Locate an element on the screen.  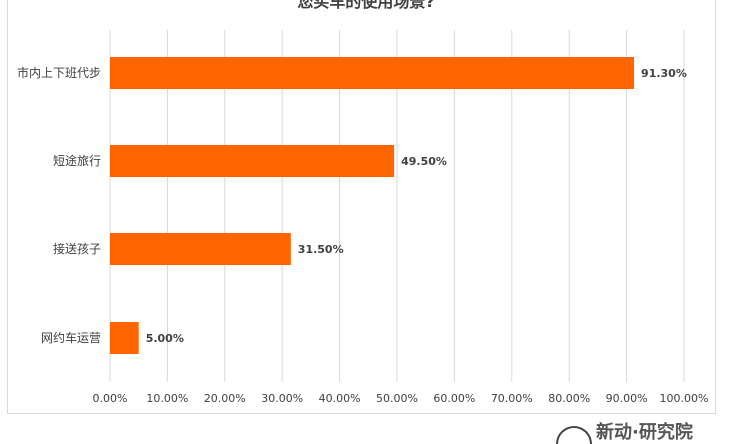
category-label: 市内上下班代步 is located at coordinates (59, 72).